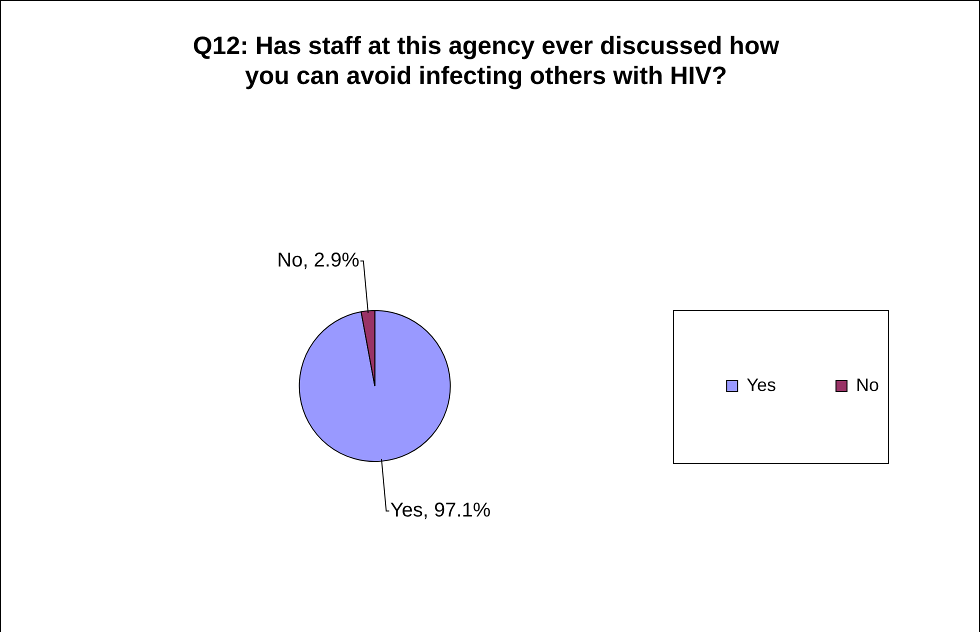 The width and height of the screenshot is (980, 632). Describe the element at coordinates (868, 384) in the screenshot. I see `legend-label: No` at that location.